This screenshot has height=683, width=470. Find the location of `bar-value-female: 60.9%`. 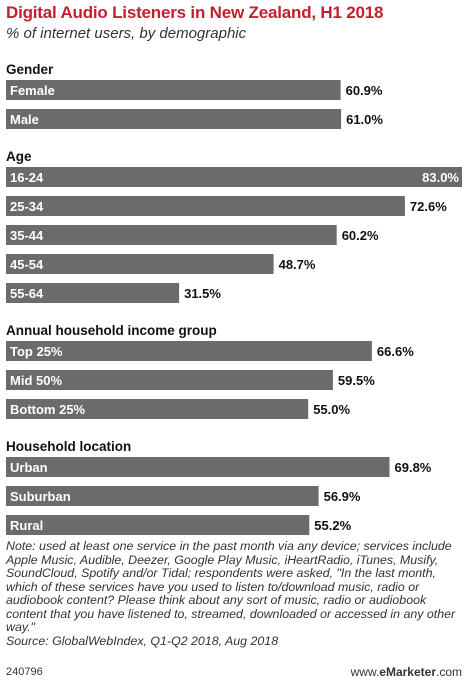

bar-value-female: 60.9% is located at coordinates (364, 90).